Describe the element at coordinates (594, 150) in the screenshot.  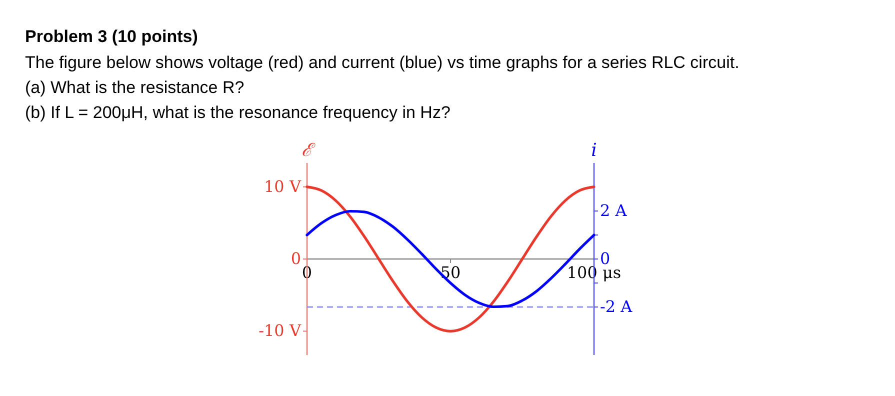
I see `y2-axis-title: i` at that location.